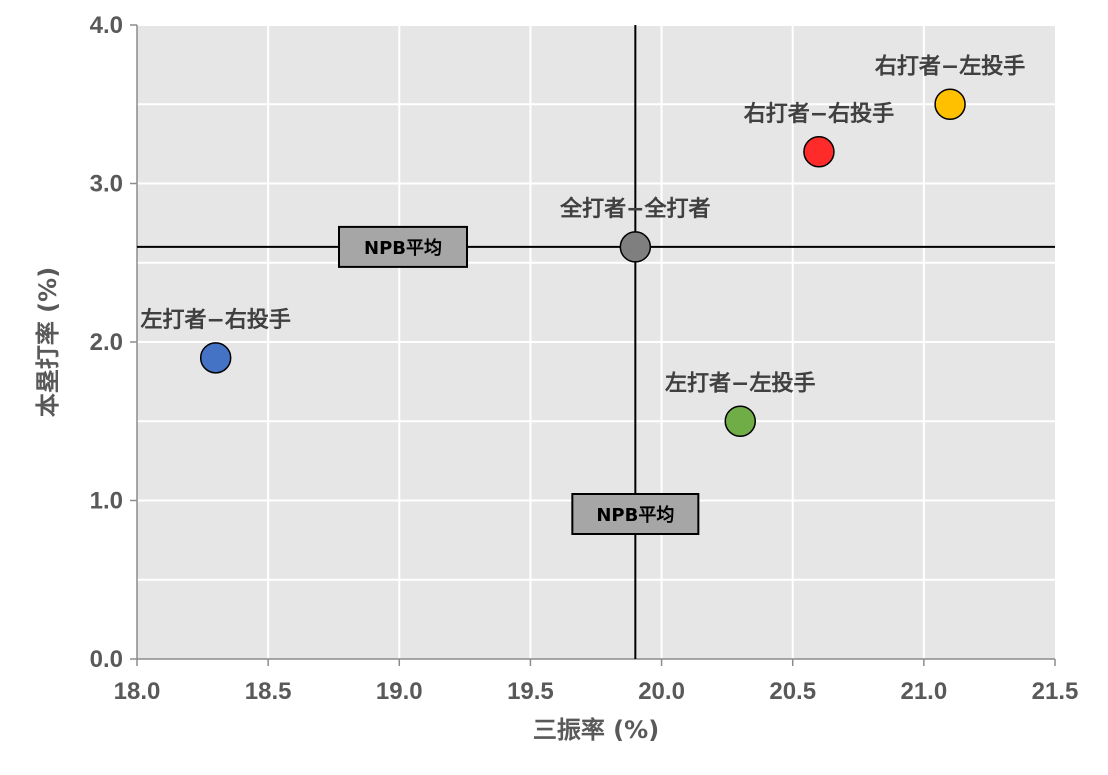 This screenshot has height=775, width=1108. Describe the element at coordinates (596, 730) in the screenshot. I see `x-axis-title: 三振率 (%)` at that location.